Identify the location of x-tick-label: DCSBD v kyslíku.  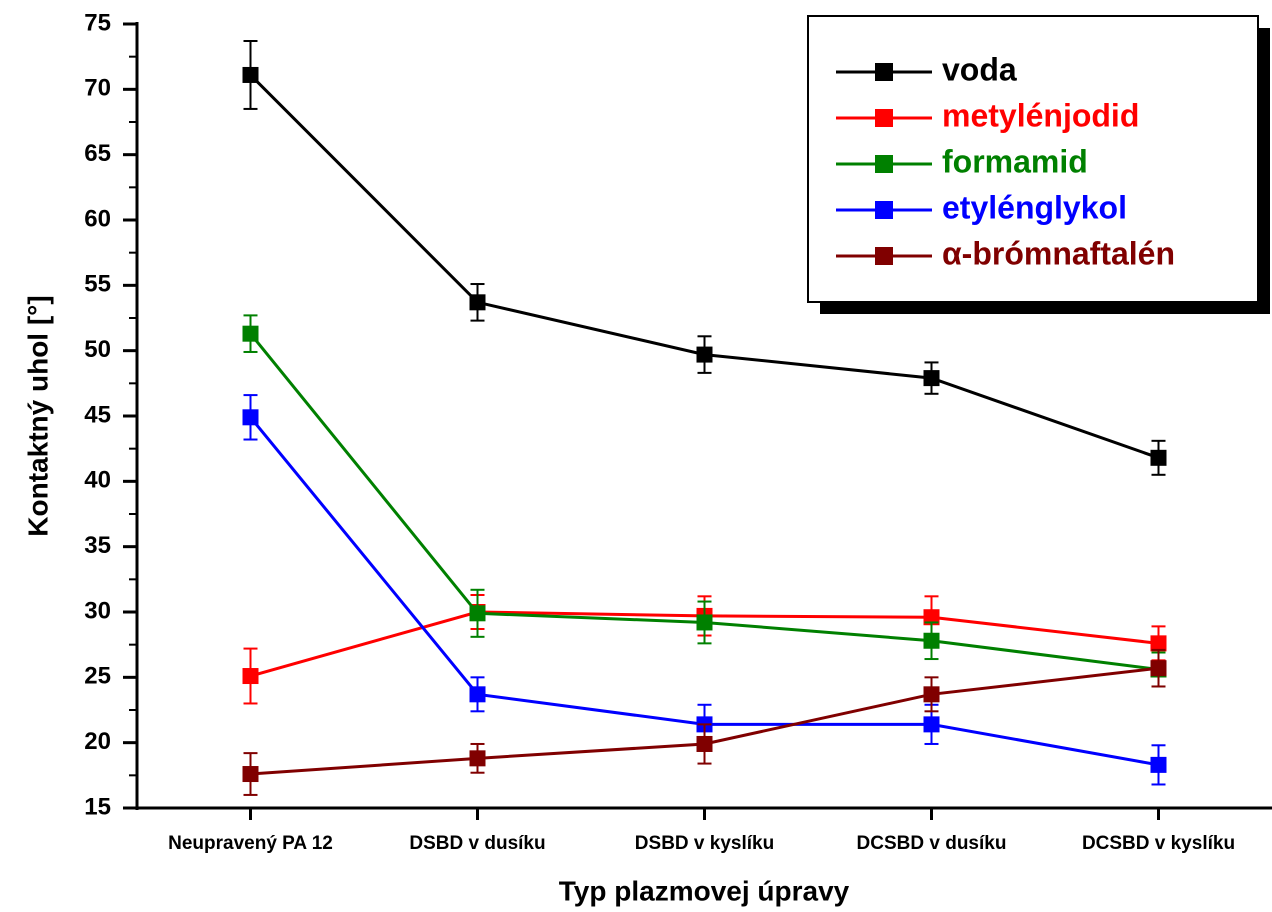
(1158, 843).